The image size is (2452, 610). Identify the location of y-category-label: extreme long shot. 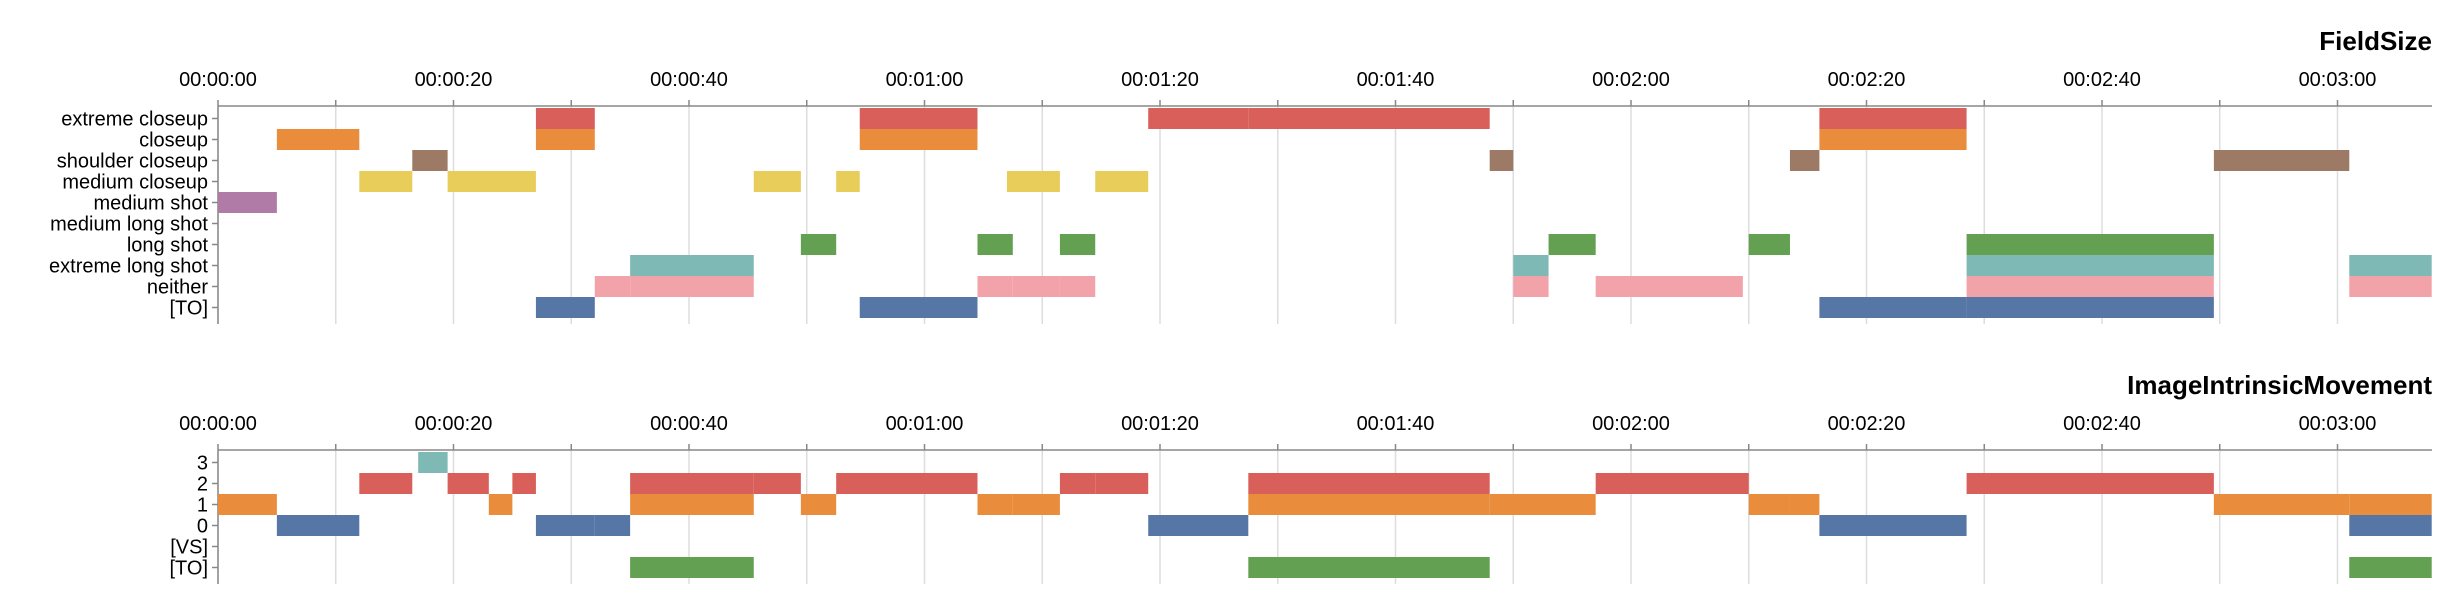
(128, 267).